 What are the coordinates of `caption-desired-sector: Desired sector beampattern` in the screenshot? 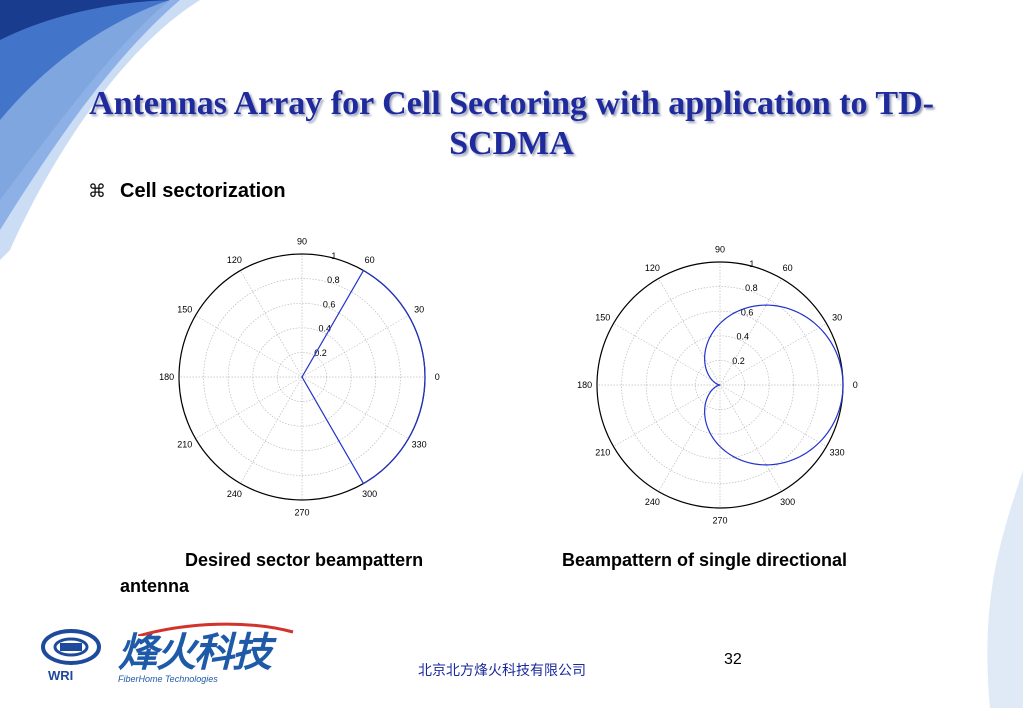 It's located at (304, 560).